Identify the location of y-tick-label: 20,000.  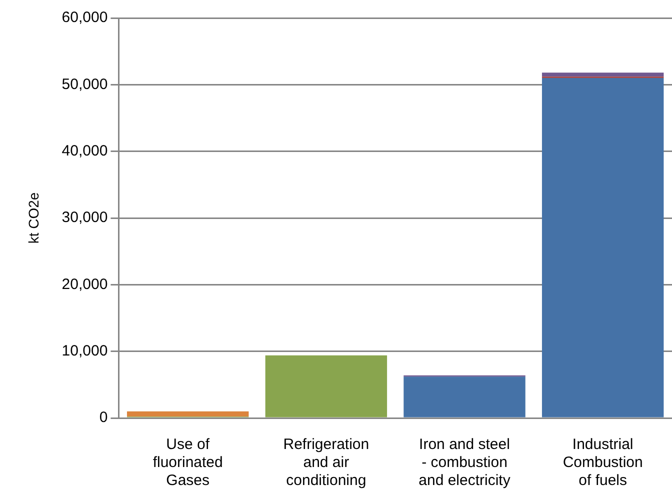
(85, 284).